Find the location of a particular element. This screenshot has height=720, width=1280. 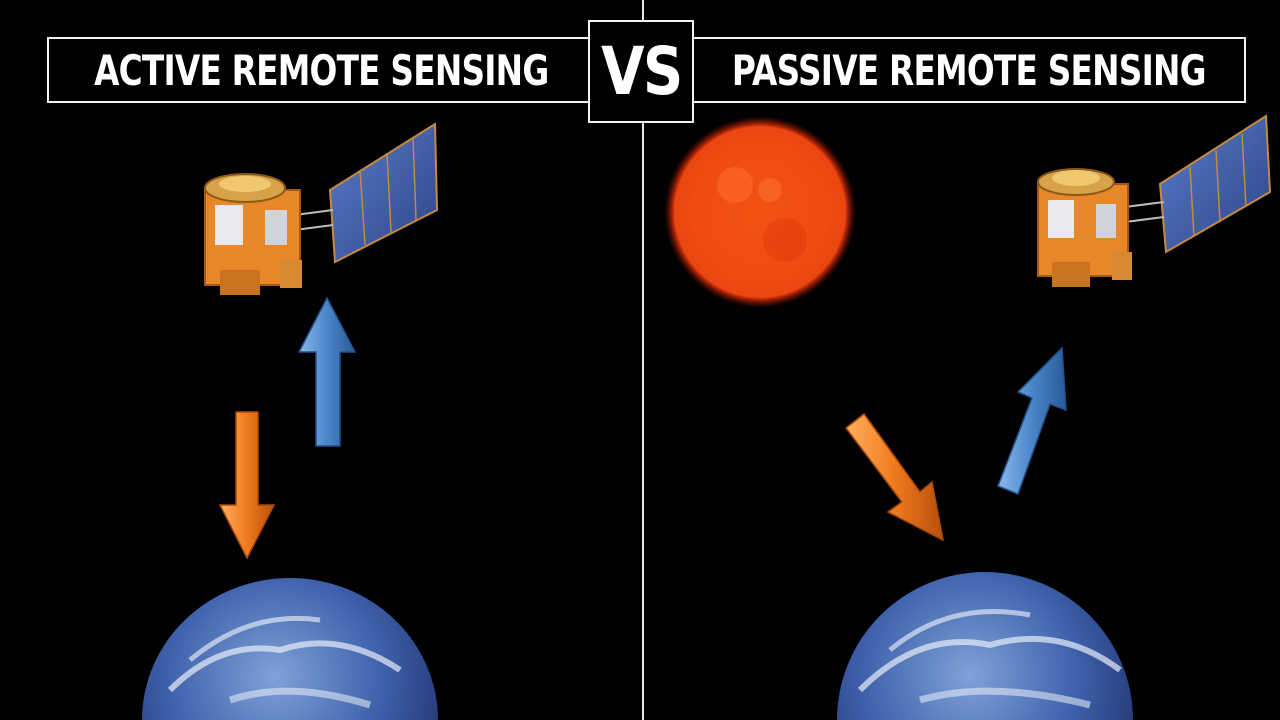

active-title: ACTIVE REMOTE SENSING is located at coordinates (321, 70).